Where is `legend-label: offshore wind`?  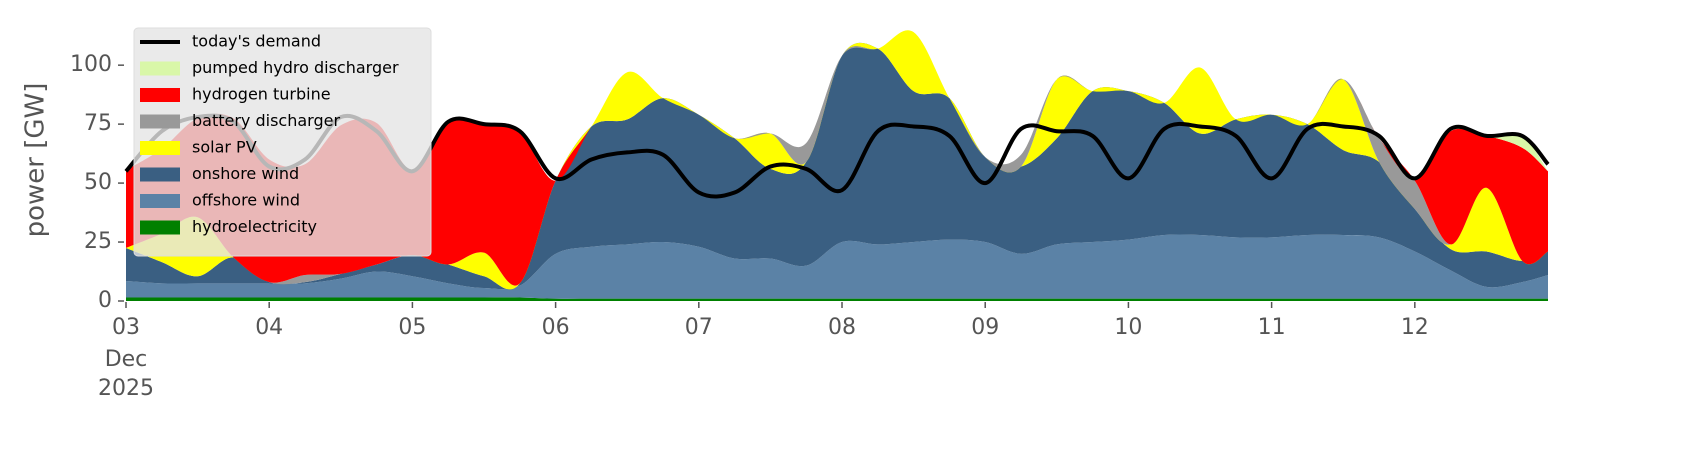
legend-label: offshore wind is located at coordinates (246, 200).